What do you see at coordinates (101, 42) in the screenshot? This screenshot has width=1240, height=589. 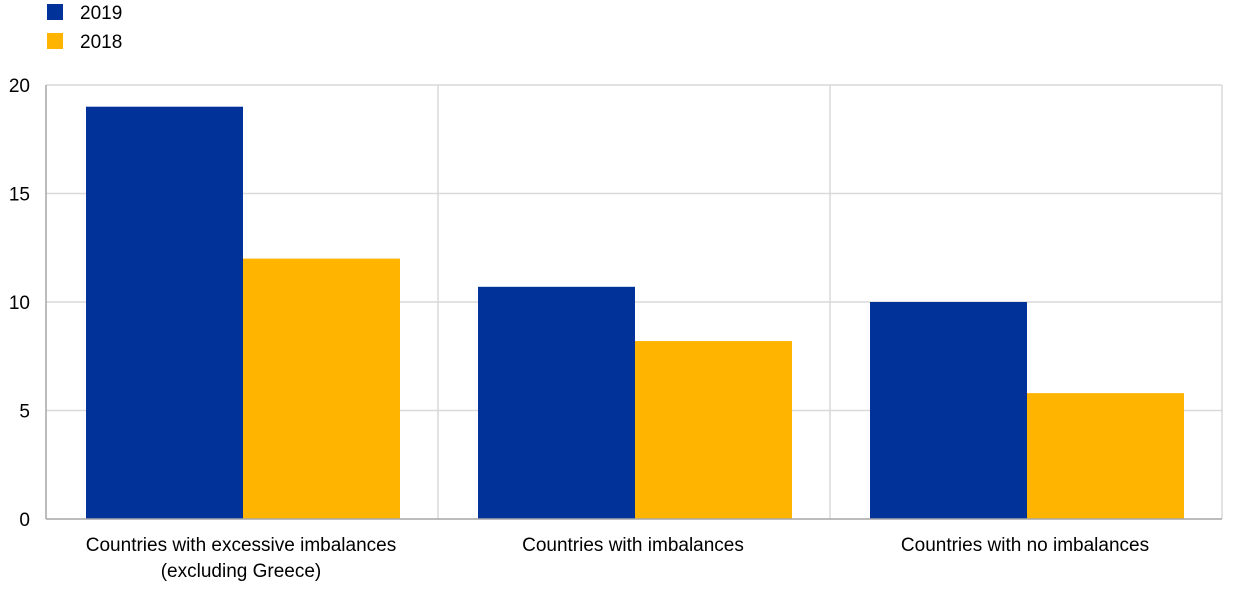 I see `legend-label-2018: 2018` at bounding box center [101, 42].